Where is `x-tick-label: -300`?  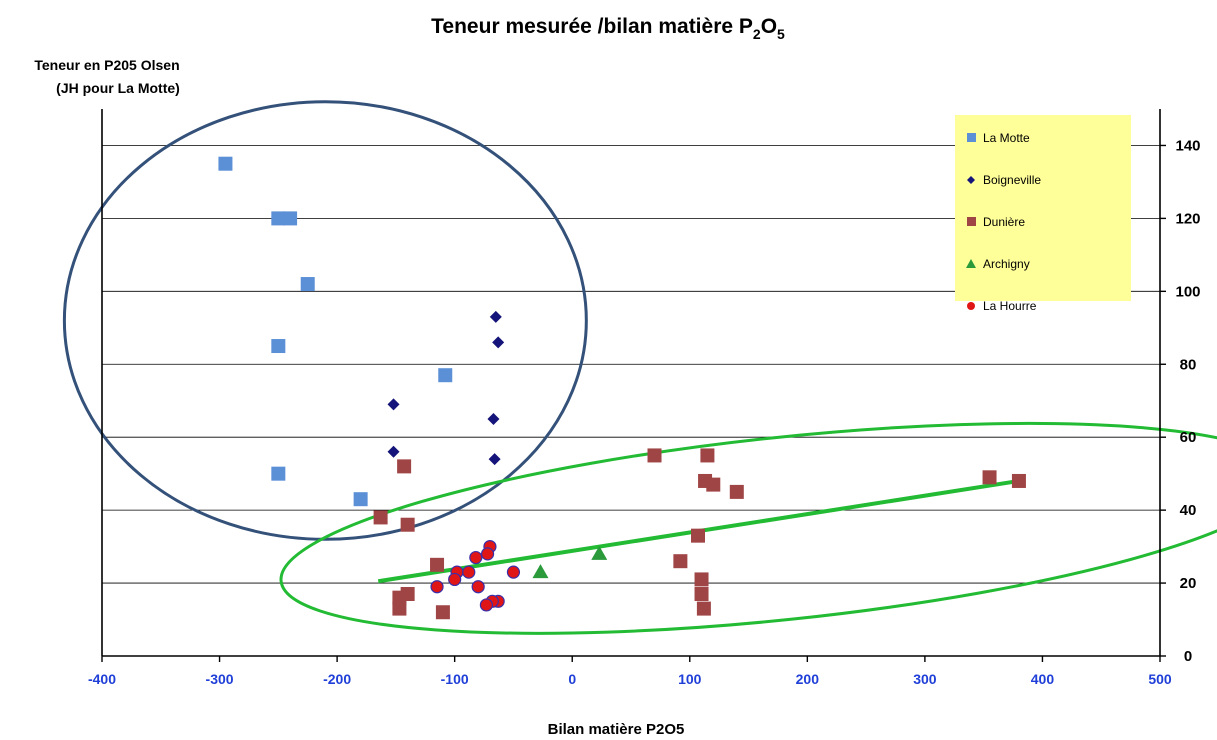
x-tick-label: -300 is located at coordinates (220, 679).